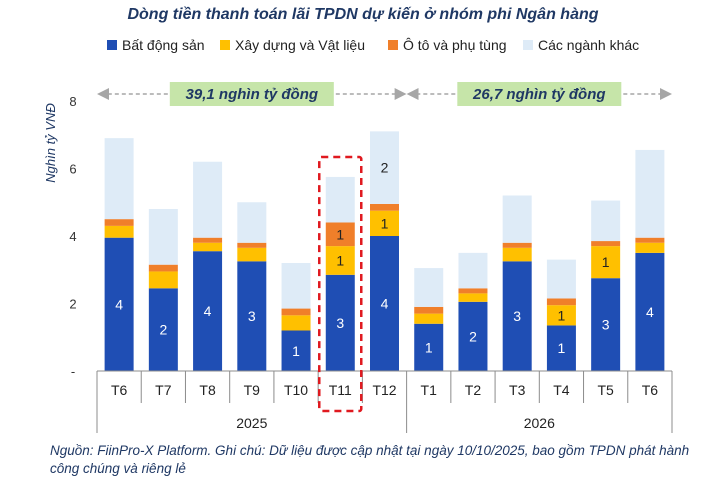 The height and width of the screenshot is (483, 726). Describe the element at coordinates (340, 390) in the screenshot. I see `x-tick-label: T11` at that location.